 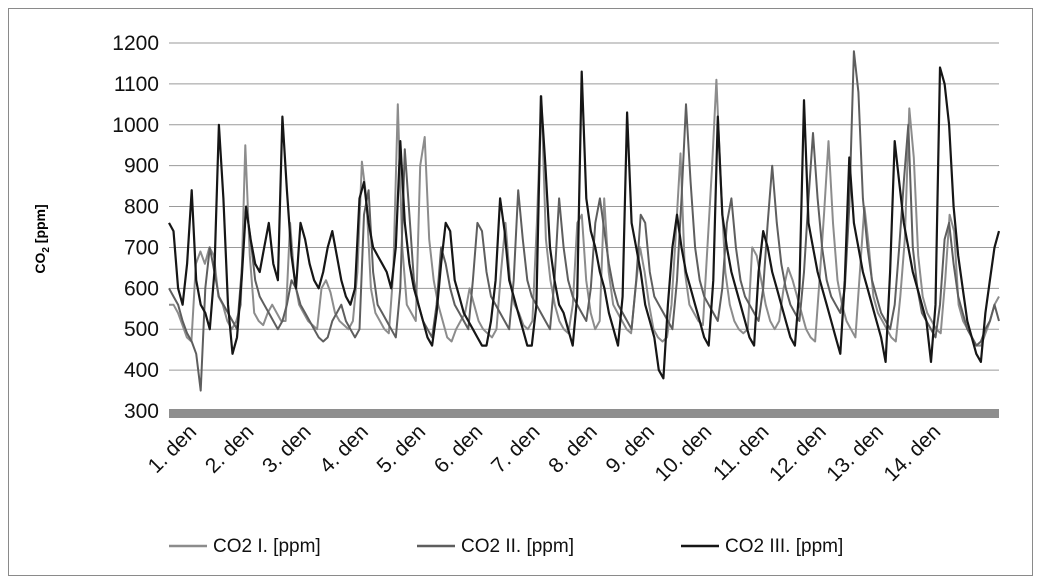 I want to click on y-tick-label: 300, so click(x=141, y=411).